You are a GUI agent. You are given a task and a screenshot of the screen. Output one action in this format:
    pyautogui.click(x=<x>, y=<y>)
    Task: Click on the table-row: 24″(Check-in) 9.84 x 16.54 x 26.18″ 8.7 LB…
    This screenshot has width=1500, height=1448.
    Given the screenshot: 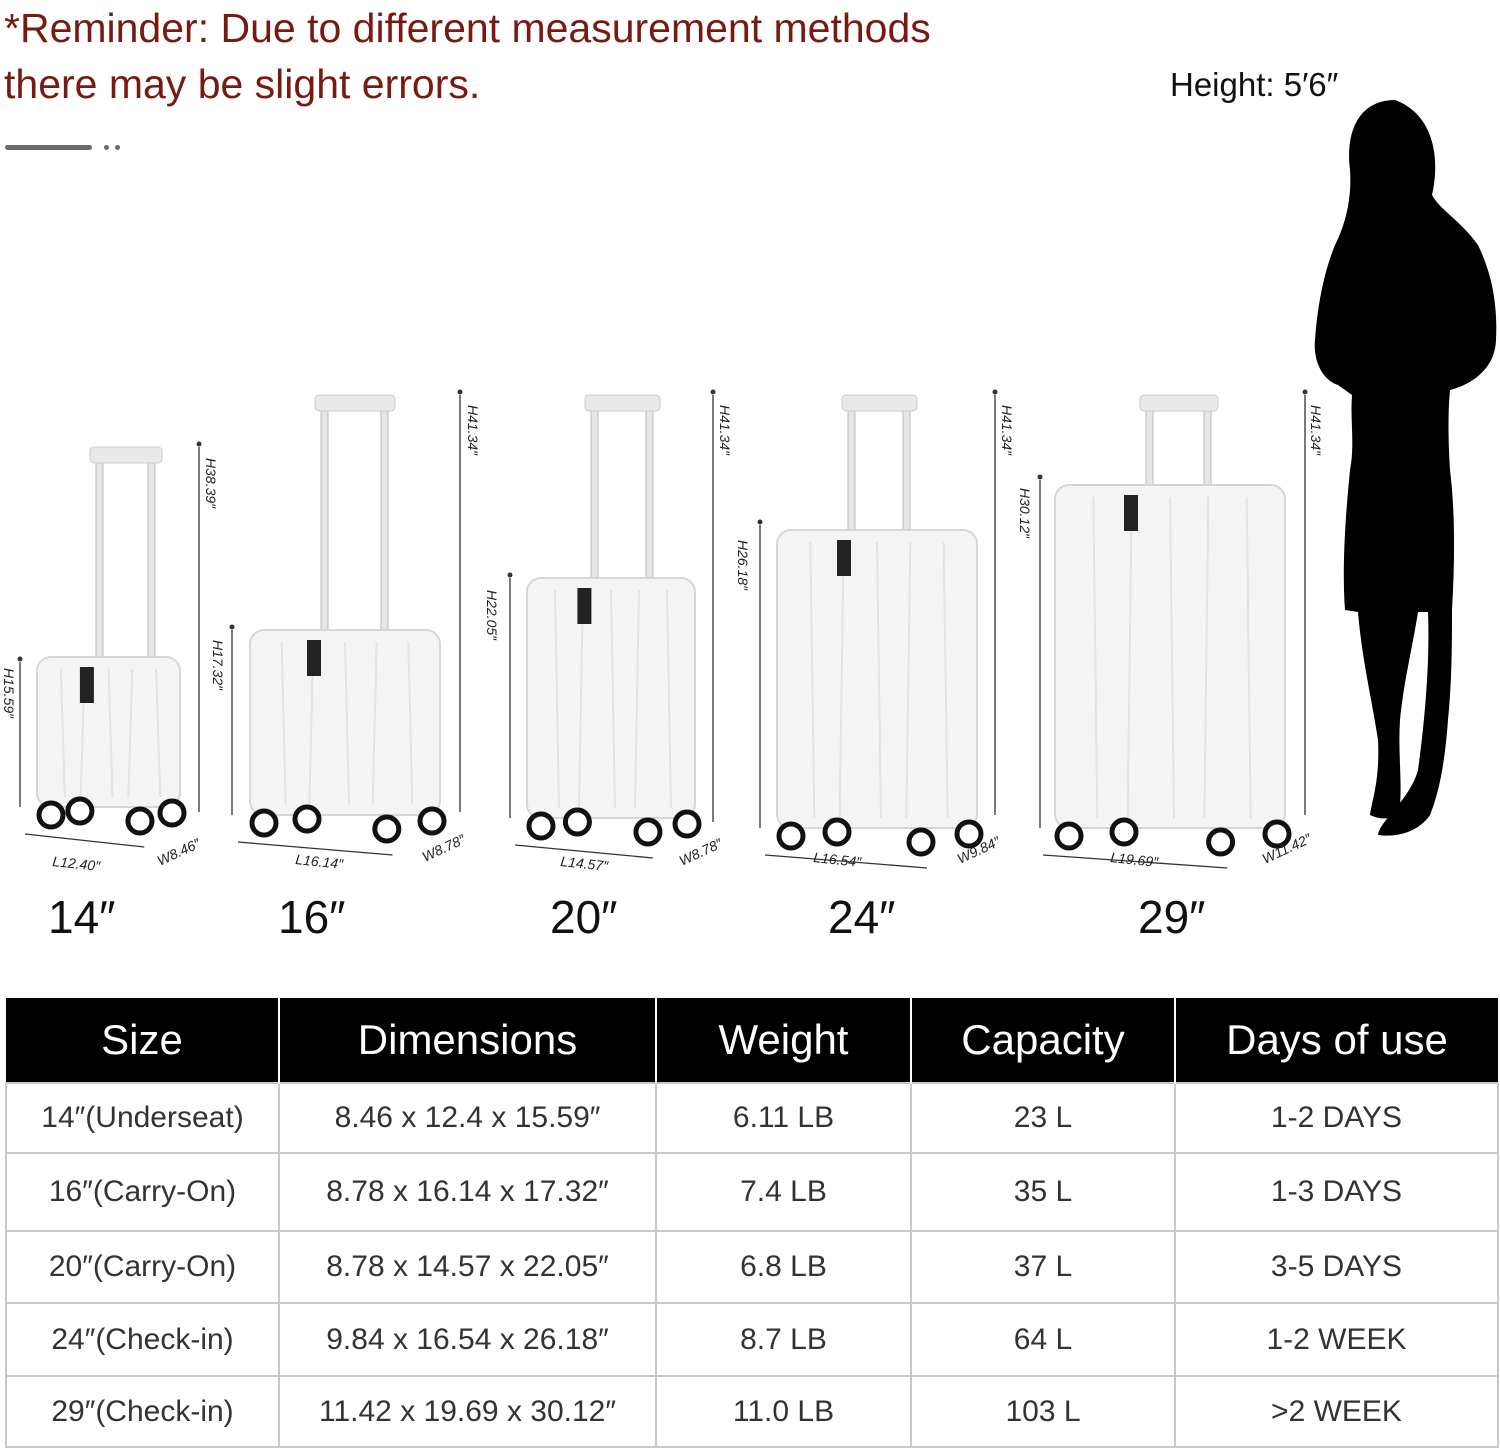 What is the action you would take?
    pyautogui.click(x=752, y=1339)
    